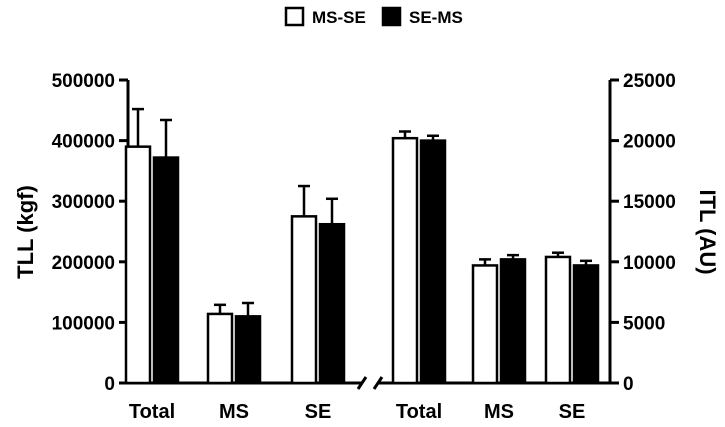  I want to click on right_panel-x-label-1: MS, so click(499, 412).